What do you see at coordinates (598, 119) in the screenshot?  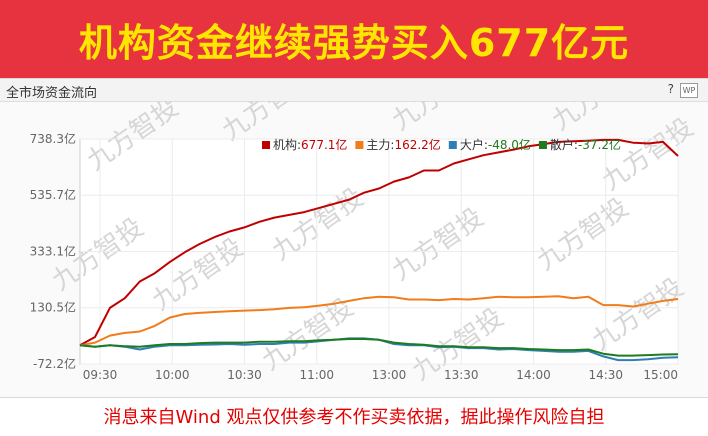 I see `watermark-3: 九方智投` at bounding box center [598, 119].